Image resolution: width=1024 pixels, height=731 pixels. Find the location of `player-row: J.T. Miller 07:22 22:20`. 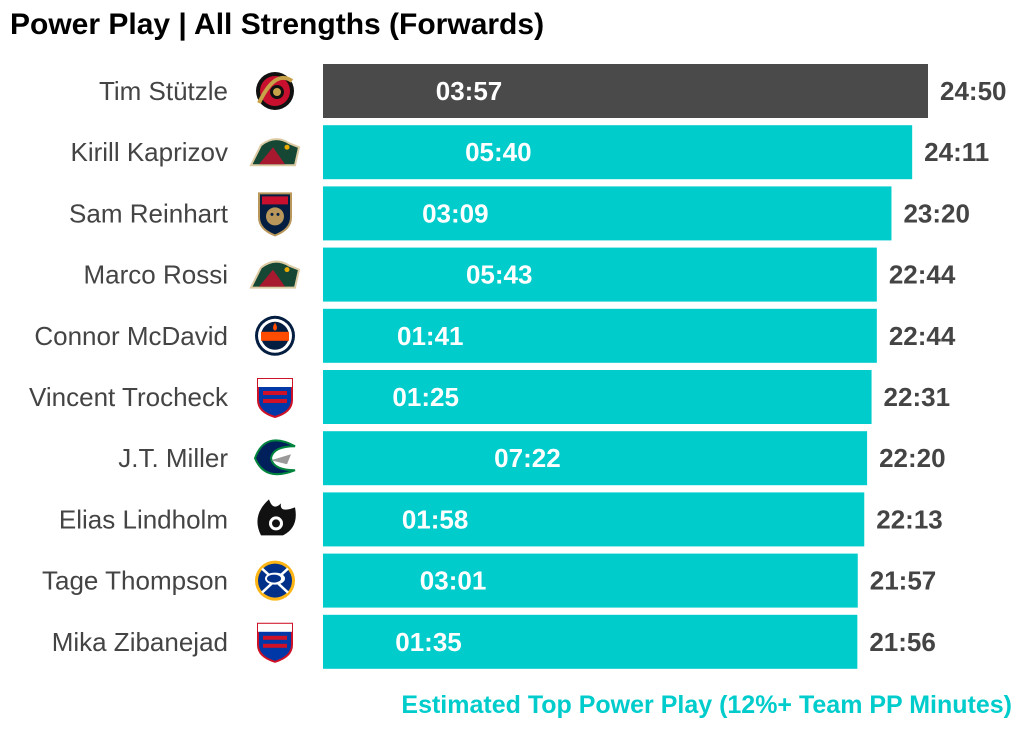

player-row: J.T. Miller 07:22 22:20 is located at coordinates (532, 458).